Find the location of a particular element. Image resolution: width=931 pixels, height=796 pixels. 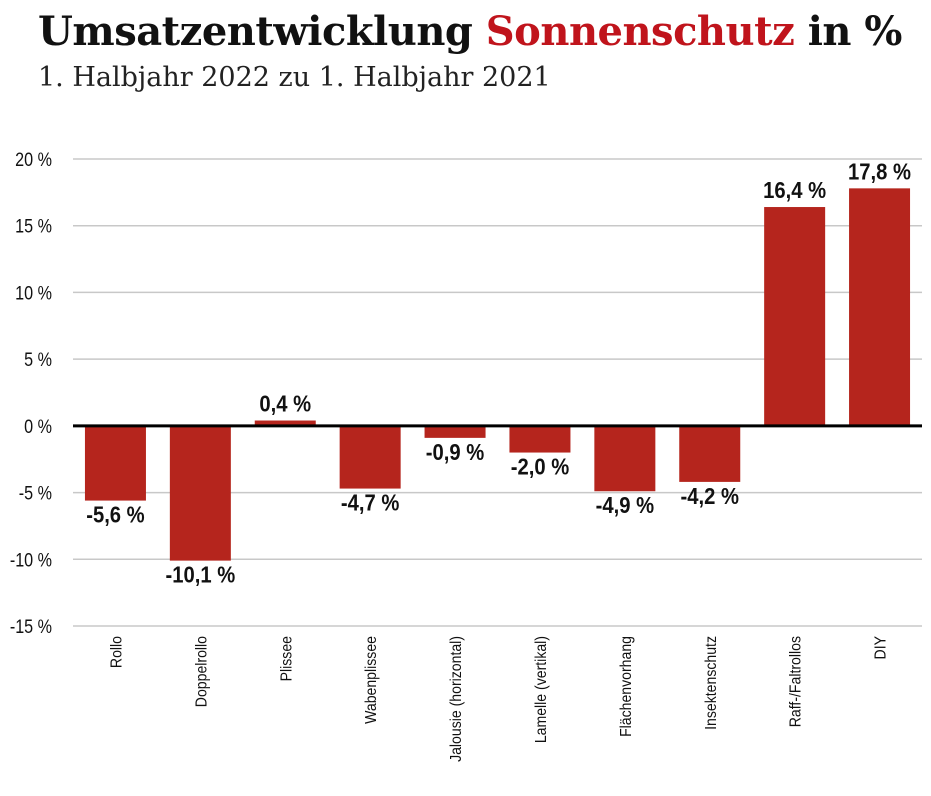

data-label: -0,9 % is located at coordinates (455, 452).